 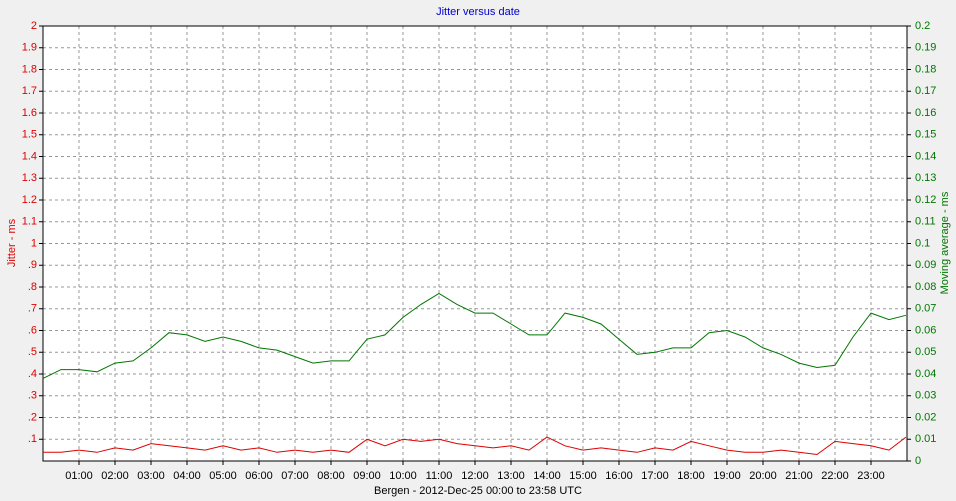 What do you see at coordinates (29, 91) in the screenshot?
I see `y-tick-label: 1.7` at bounding box center [29, 91].